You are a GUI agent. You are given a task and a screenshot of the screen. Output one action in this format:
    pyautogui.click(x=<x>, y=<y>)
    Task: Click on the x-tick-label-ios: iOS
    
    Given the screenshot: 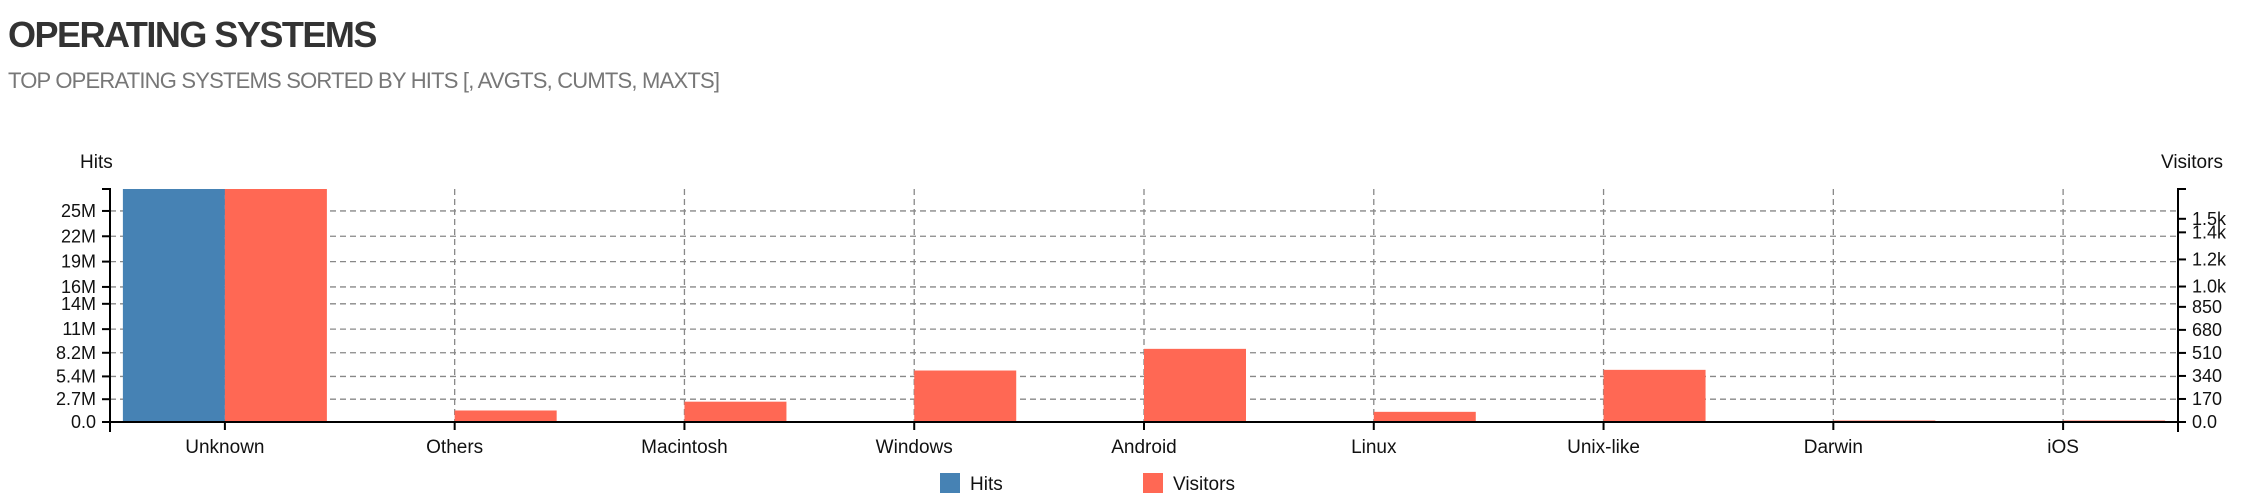 What is the action you would take?
    pyautogui.click(x=2063, y=447)
    